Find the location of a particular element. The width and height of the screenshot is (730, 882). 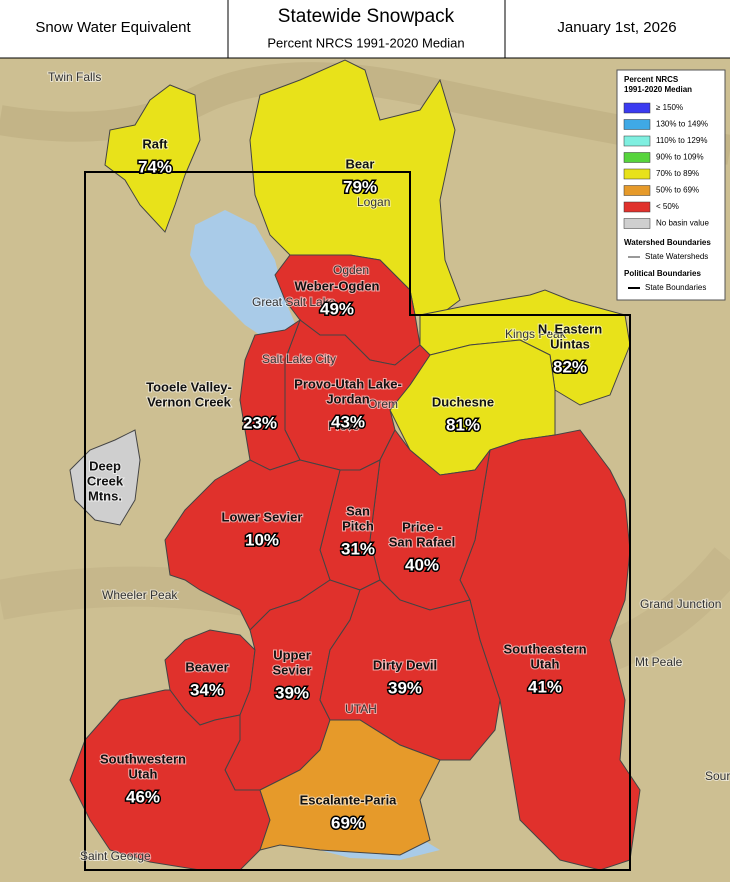

place-label: UTAH is located at coordinates (361, 709).